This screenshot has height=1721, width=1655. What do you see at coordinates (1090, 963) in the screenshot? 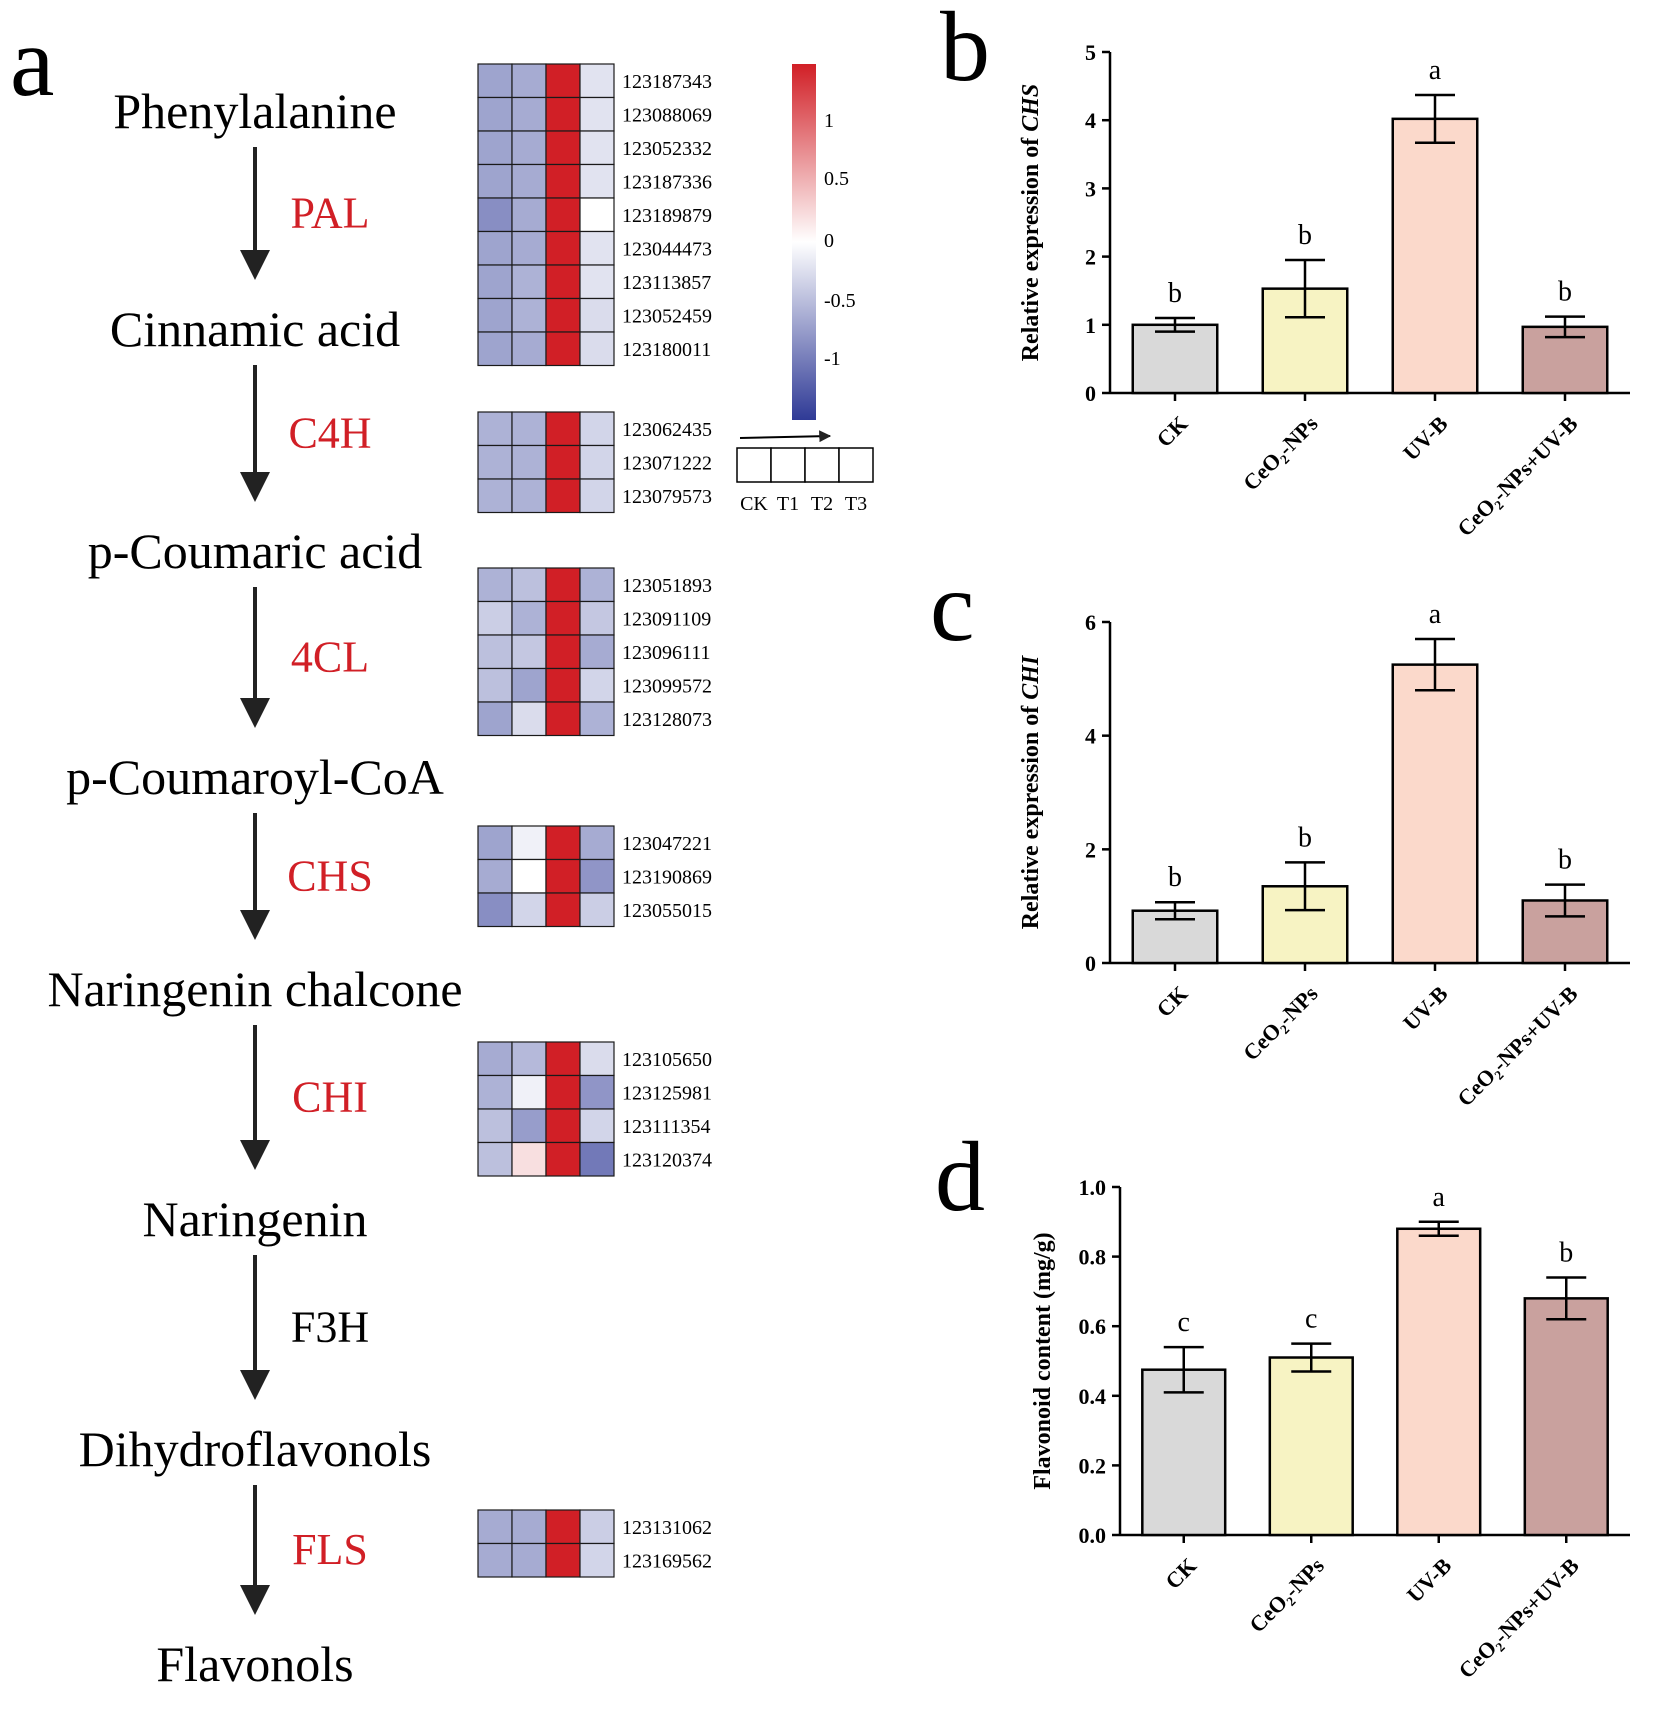
I see `y-tick-label: 0` at bounding box center [1090, 963].